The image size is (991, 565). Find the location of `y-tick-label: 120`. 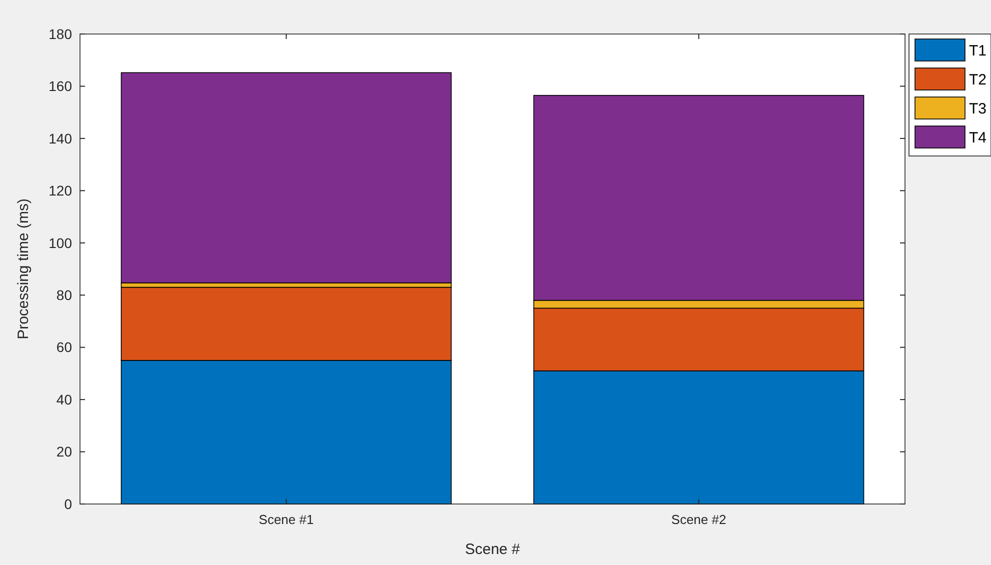

y-tick-label: 120 is located at coordinates (60, 190).